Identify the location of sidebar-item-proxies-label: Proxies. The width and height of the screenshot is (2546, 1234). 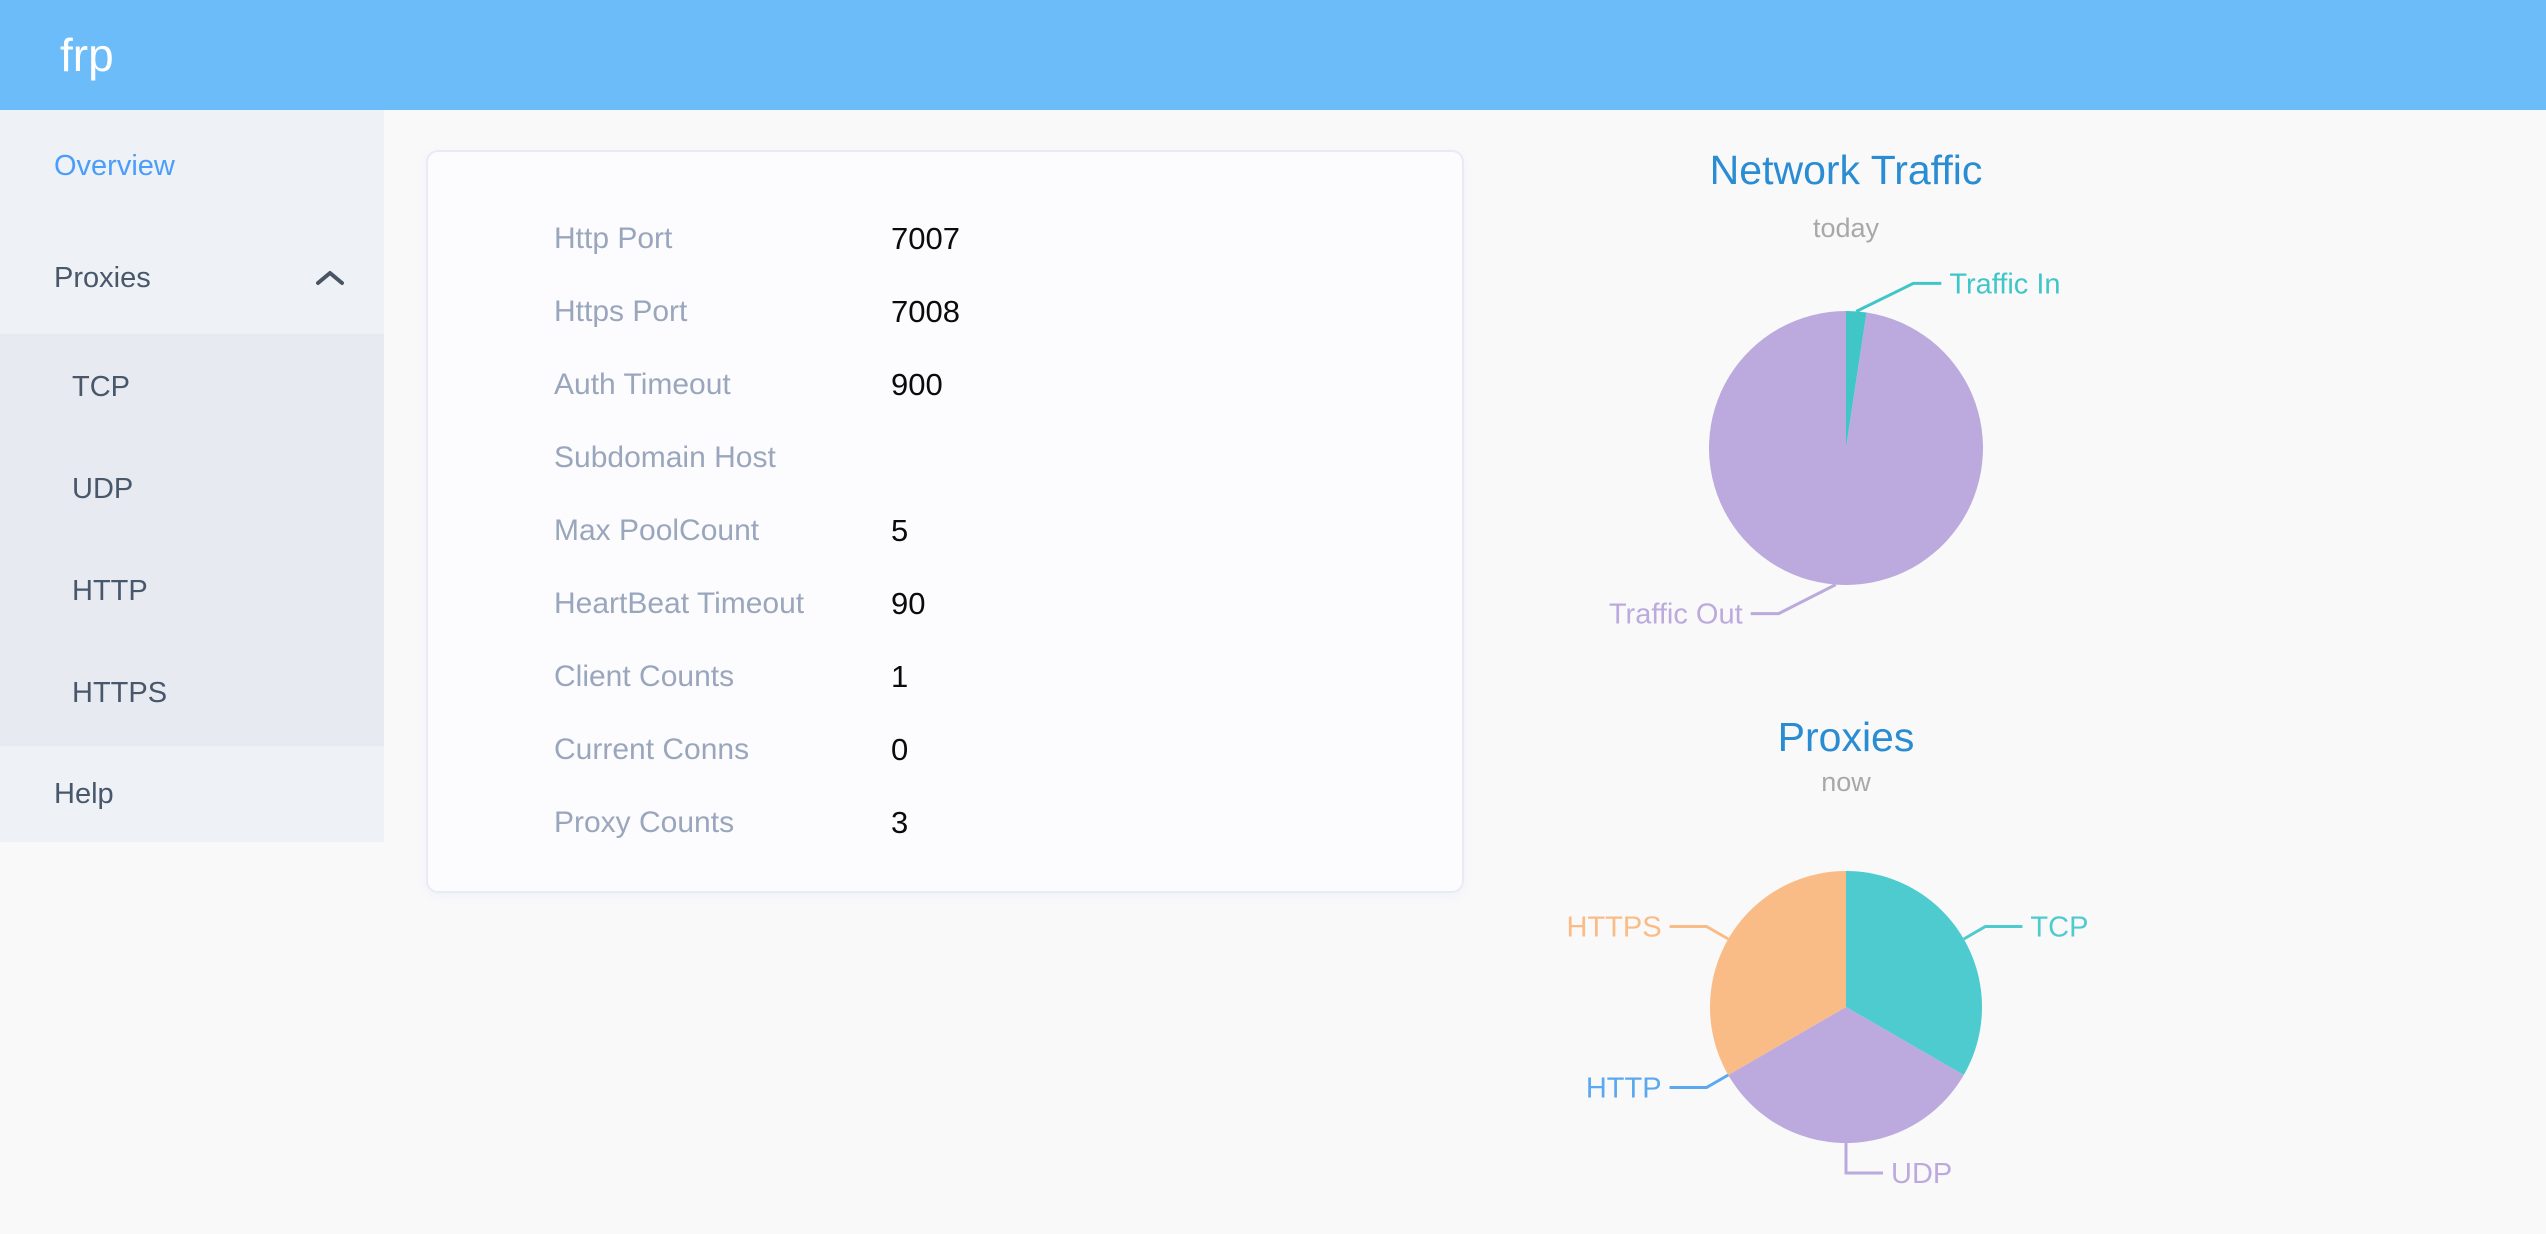
(102, 278).